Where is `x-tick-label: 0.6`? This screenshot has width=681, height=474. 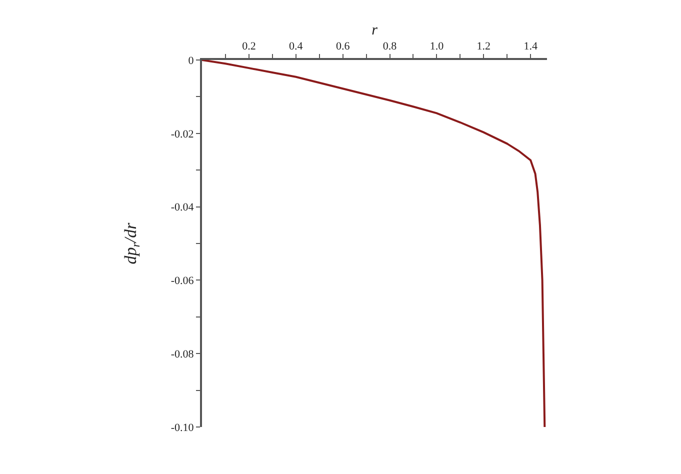
x-tick-label: 0.6 is located at coordinates (343, 46).